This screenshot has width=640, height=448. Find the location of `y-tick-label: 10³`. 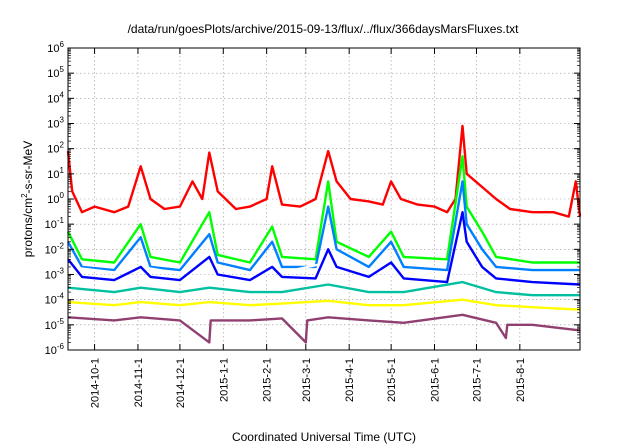

y-tick-label: 10³ is located at coordinates (55, 123).